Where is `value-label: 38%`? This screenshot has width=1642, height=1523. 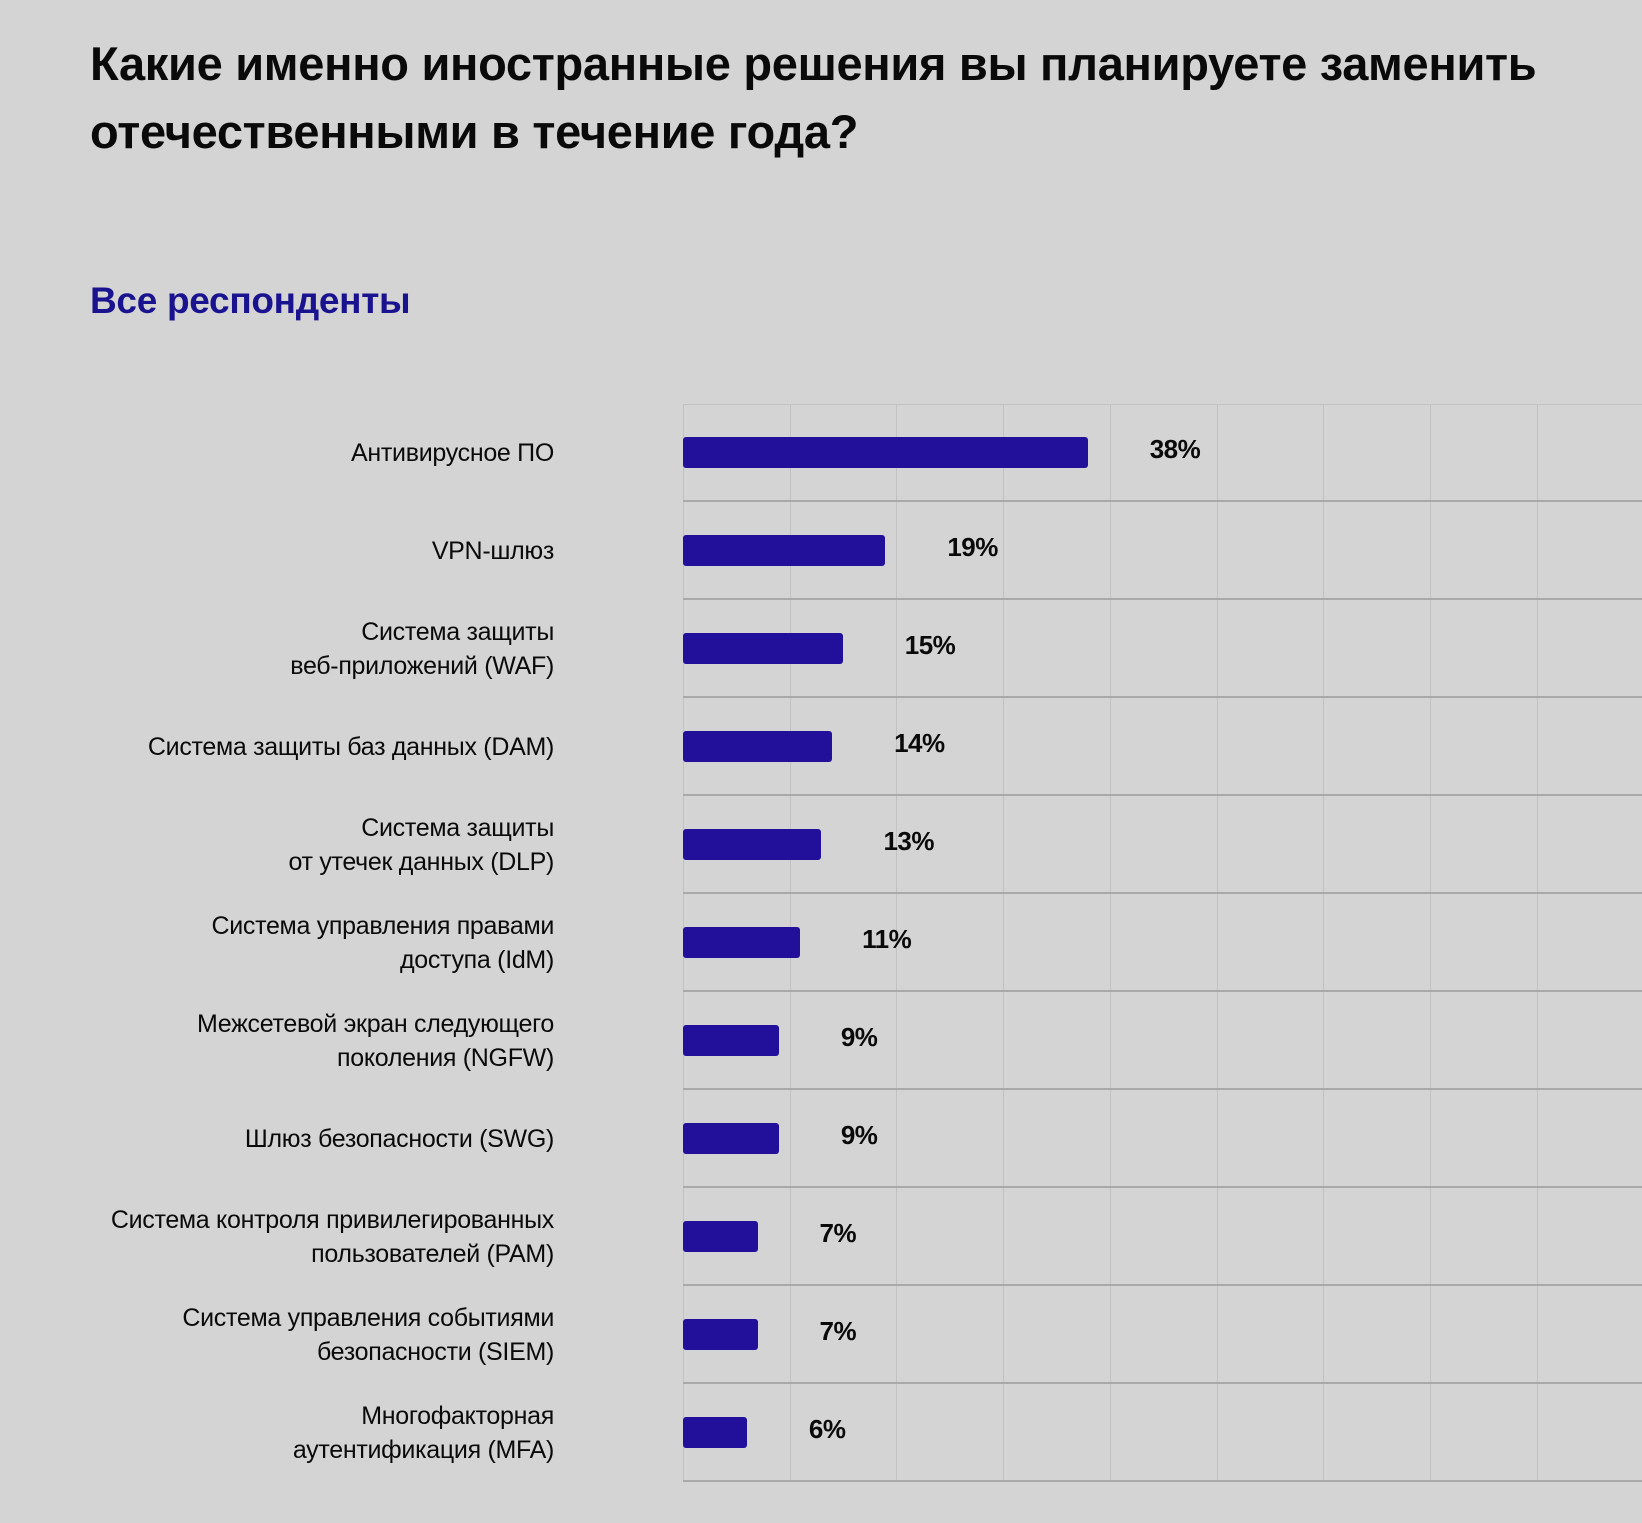 value-label: 38% is located at coordinates (1175, 449).